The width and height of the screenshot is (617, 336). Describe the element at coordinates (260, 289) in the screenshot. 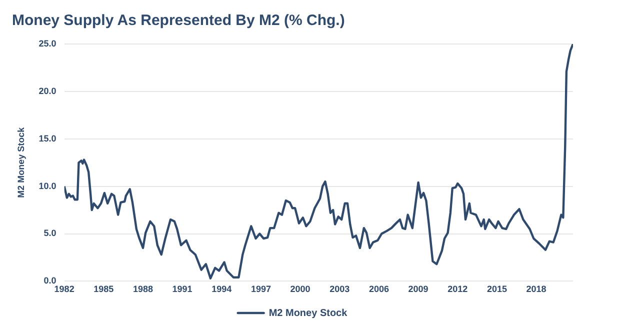

I see `x-tick-label: 1997` at that location.